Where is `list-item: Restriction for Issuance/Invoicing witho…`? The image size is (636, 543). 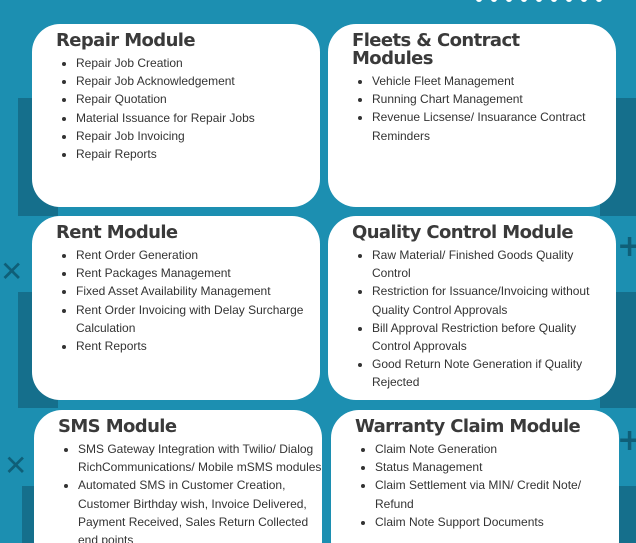 list-item: Restriction for Issuance/Invoicing witho… is located at coordinates (489, 300).